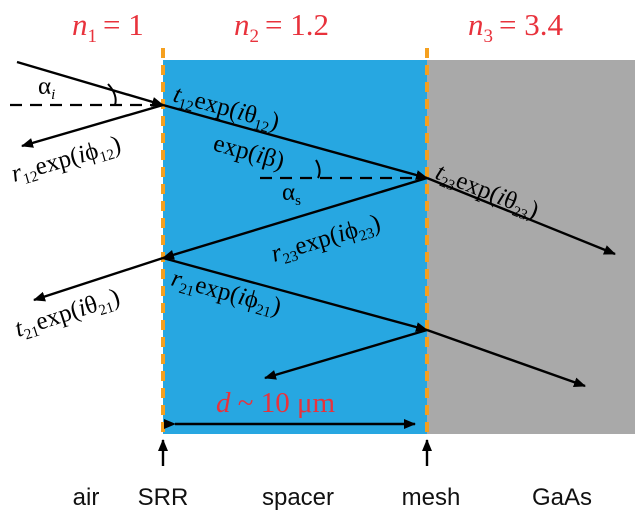 The width and height of the screenshot is (635, 516). Describe the element at coordinates (562, 497) in the screenshot. I see `gaas-label: GaAs` at that location.